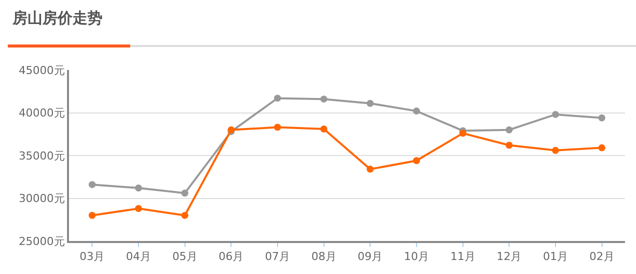  What do you see at coordinates (370, 257) in the screenshot?
I see `x-tick-label: 09月` at bounding box center [370, 257].